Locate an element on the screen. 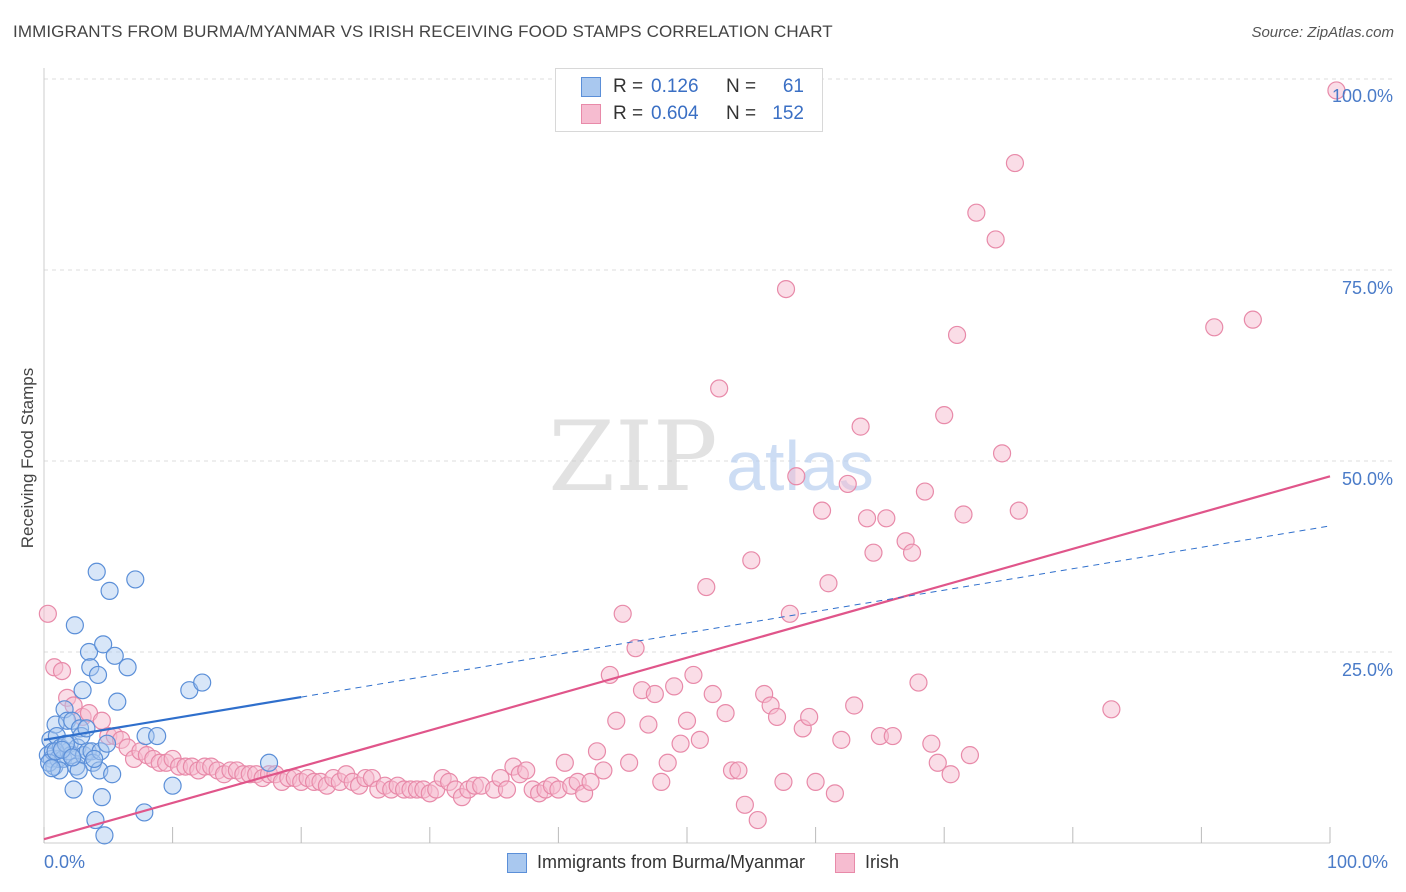  y-tick-75: 75.0% is located at coordinates (1367, 288).